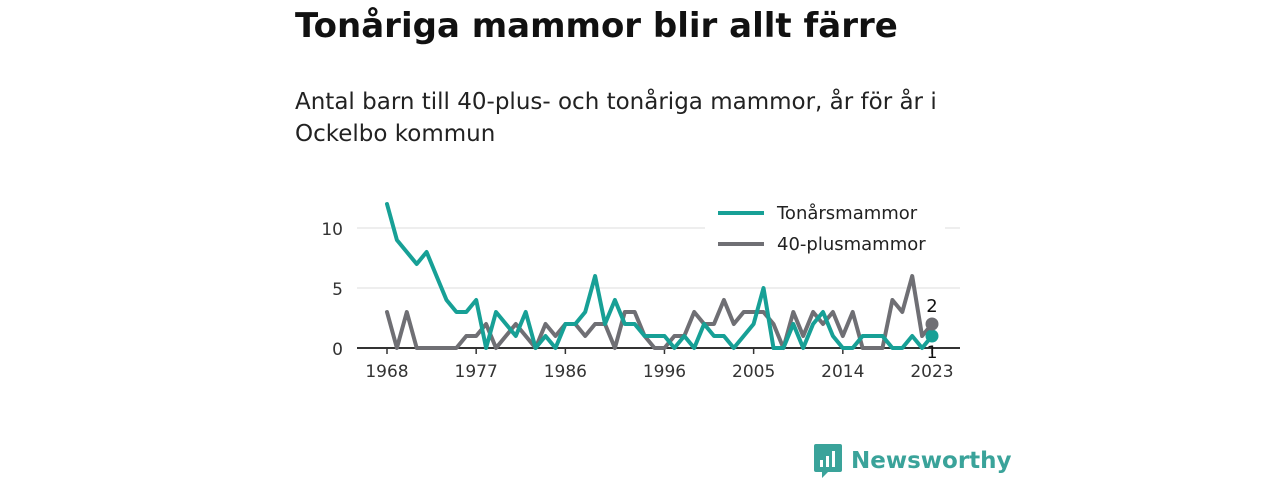 This screenshot has width=1280, height=480. I want to click on legend-label: Tonårsmammor, so click(847, 213).